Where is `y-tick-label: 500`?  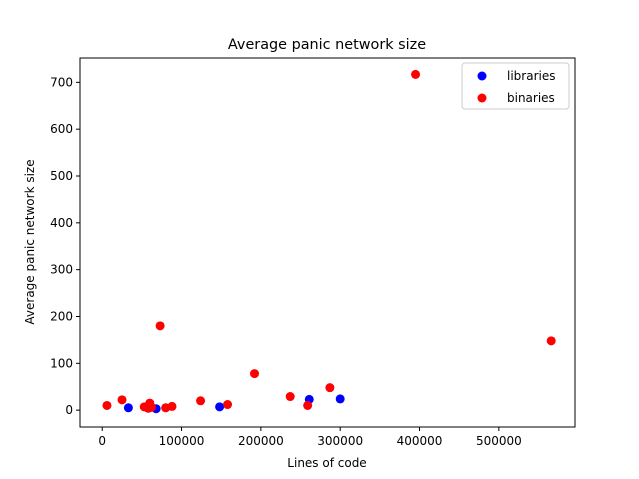 y-tick-label: 500 is located at coordinates (61, 176).